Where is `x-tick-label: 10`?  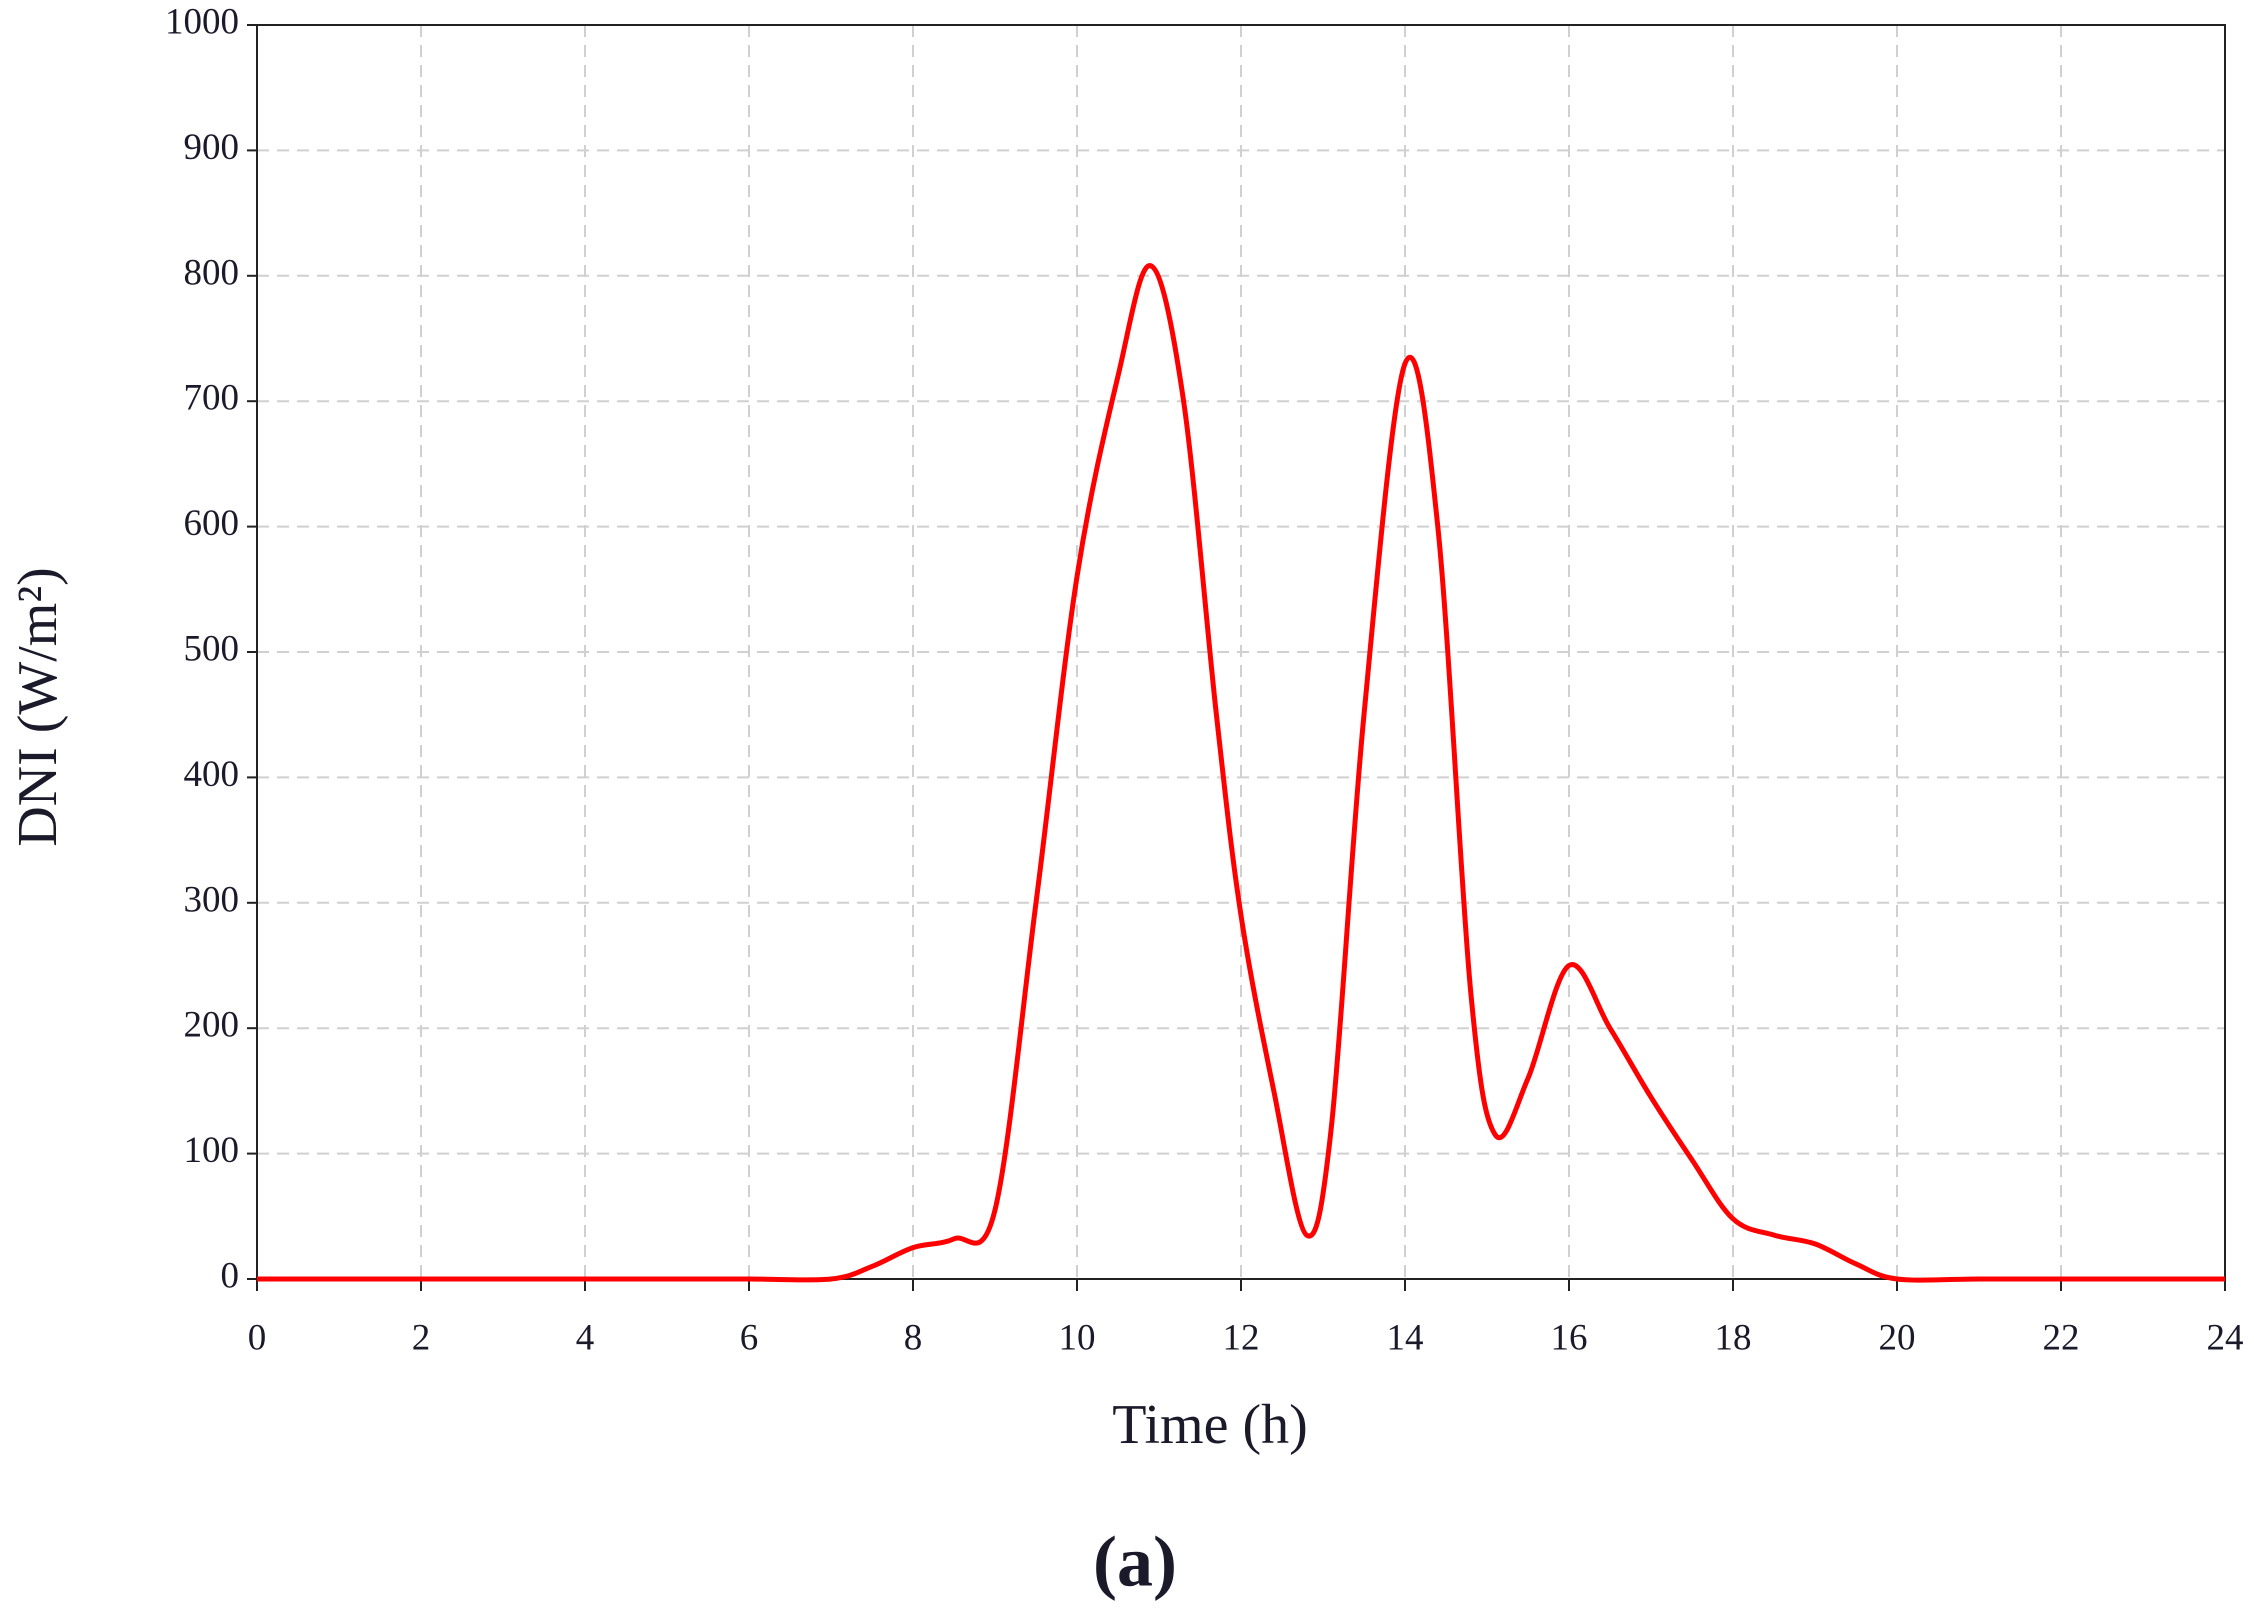
x-tick-label: 10 is located at coordinates (1077, 1337).